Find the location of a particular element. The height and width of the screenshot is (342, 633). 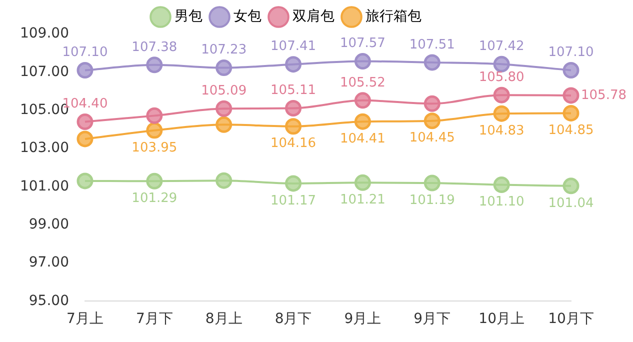

data-label: 107.41 is located at coordinates (293, 46).